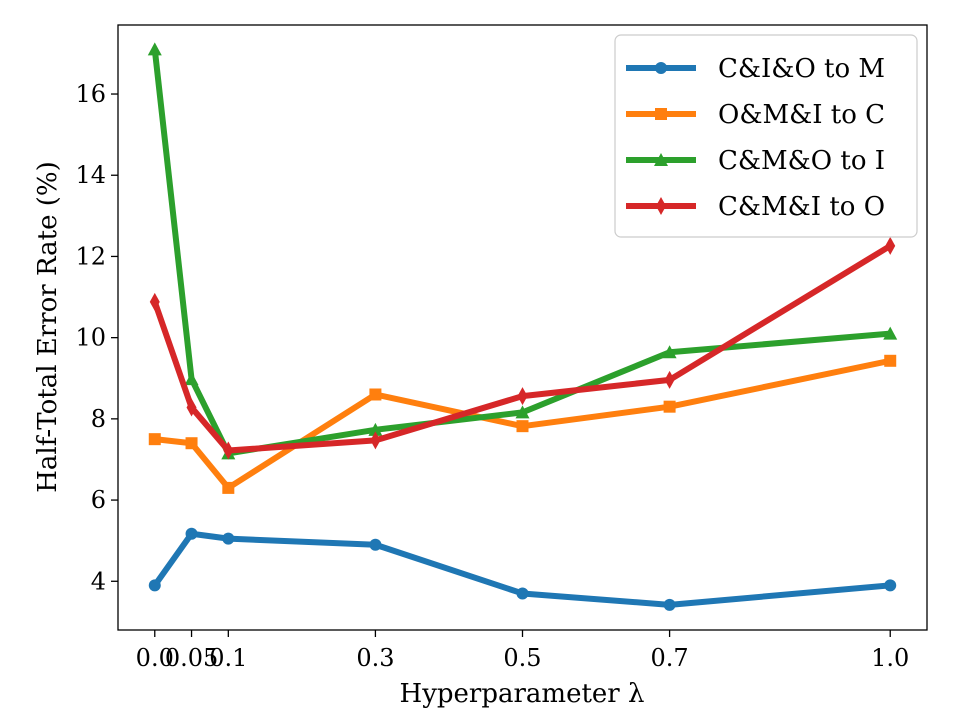  Describe the element at coordinates (98, 581) in the screenshot. I see `y-tick-label: 4` at that location.